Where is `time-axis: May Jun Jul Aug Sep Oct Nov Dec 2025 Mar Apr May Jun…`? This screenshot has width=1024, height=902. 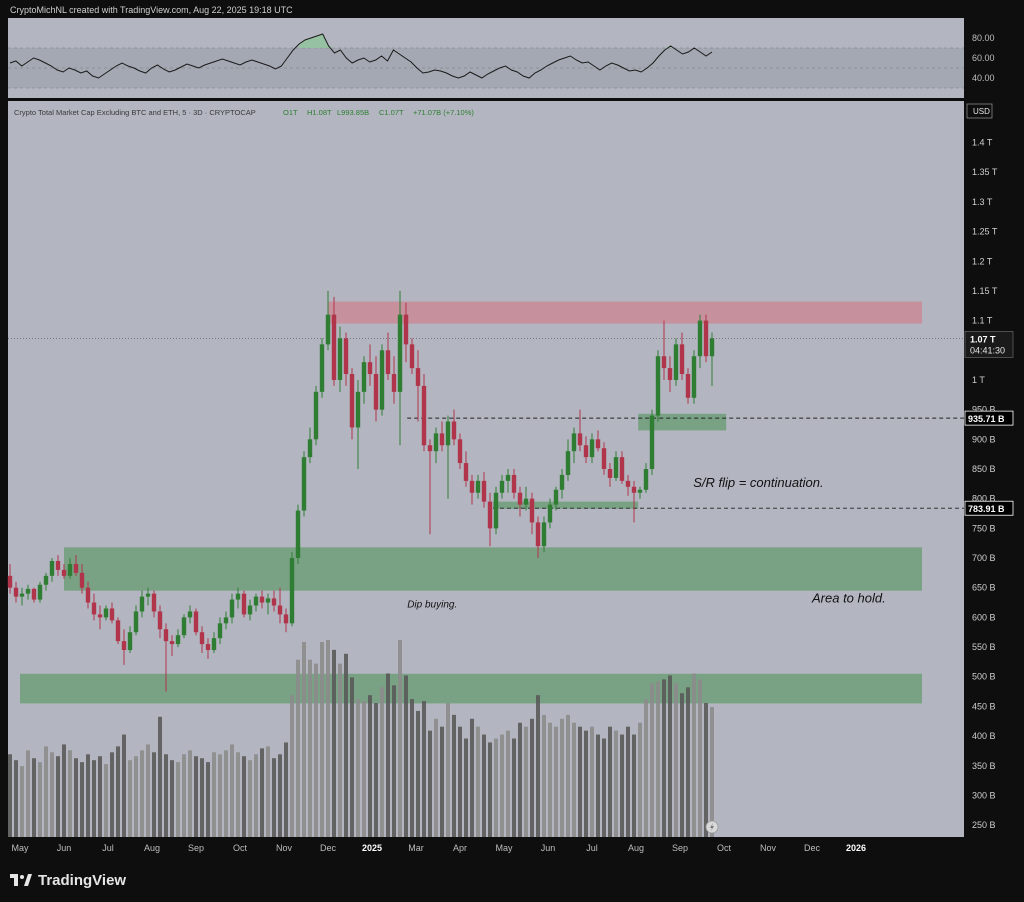 time-axis: May Jun Jul Aug Sep Oct Nov Dec 2025 Mar Apr May Jun… is located at coordinates (438, 848).